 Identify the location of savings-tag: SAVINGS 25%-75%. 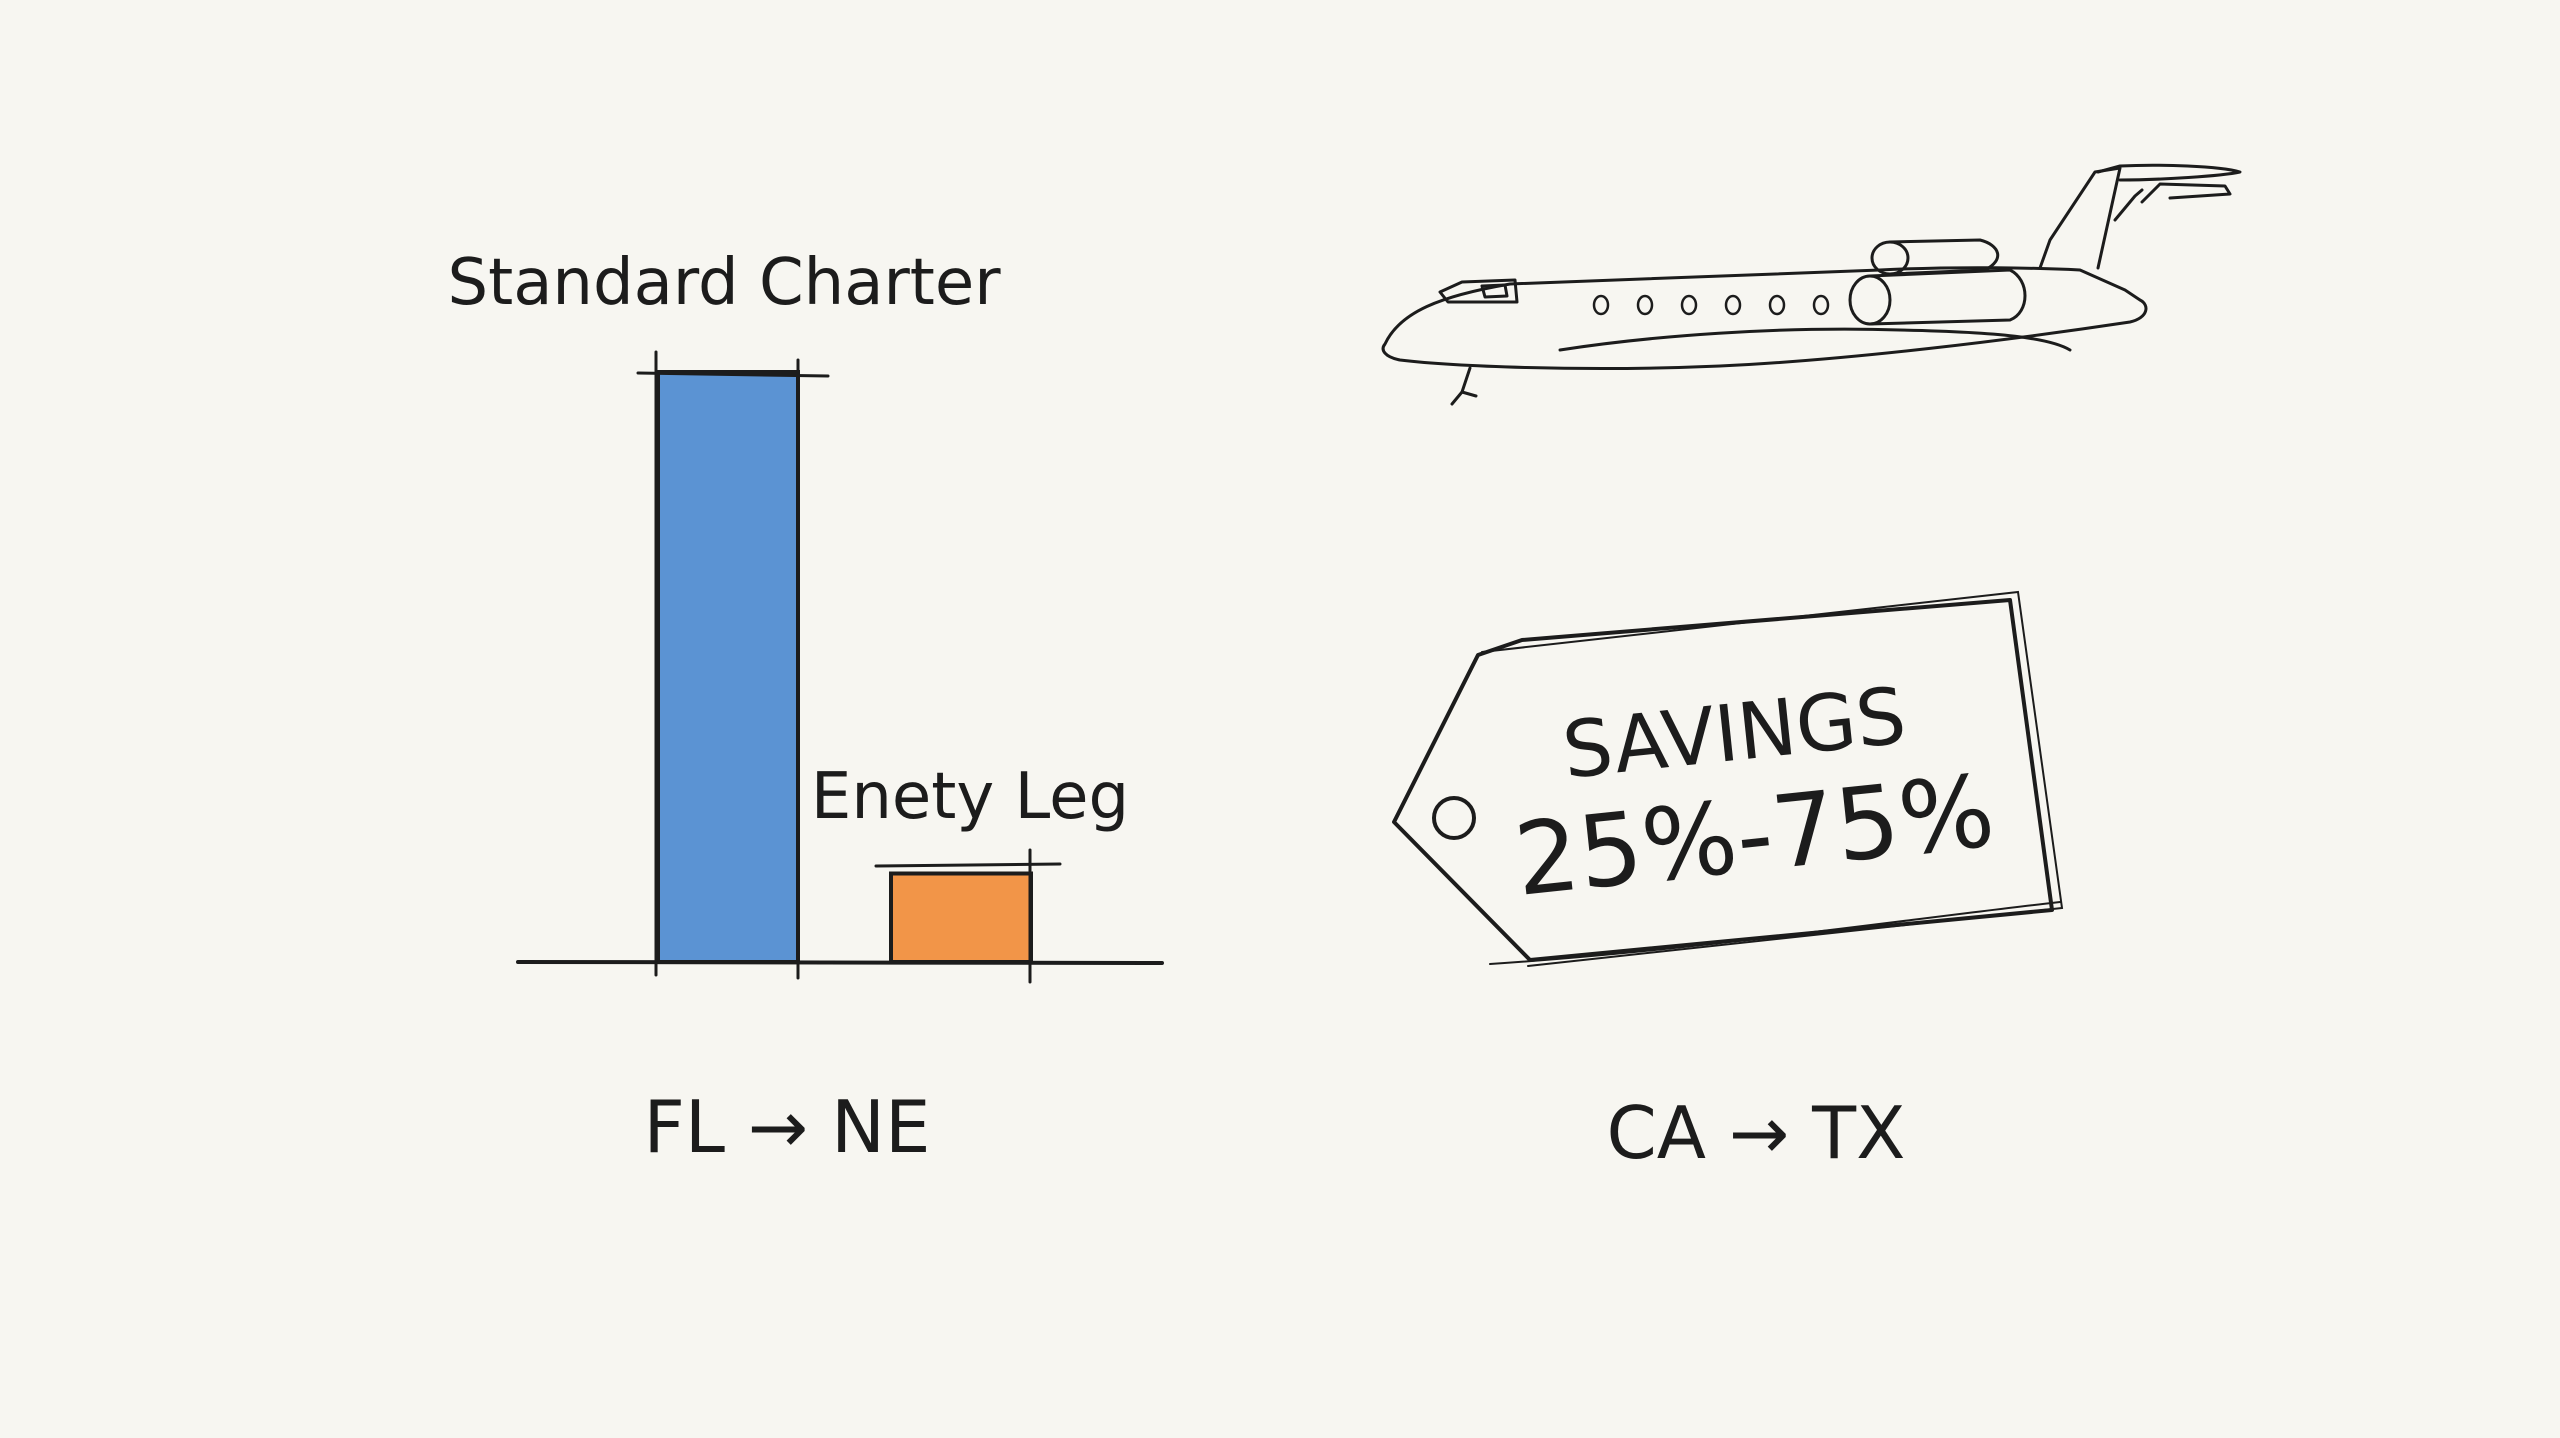
(1728, 778).